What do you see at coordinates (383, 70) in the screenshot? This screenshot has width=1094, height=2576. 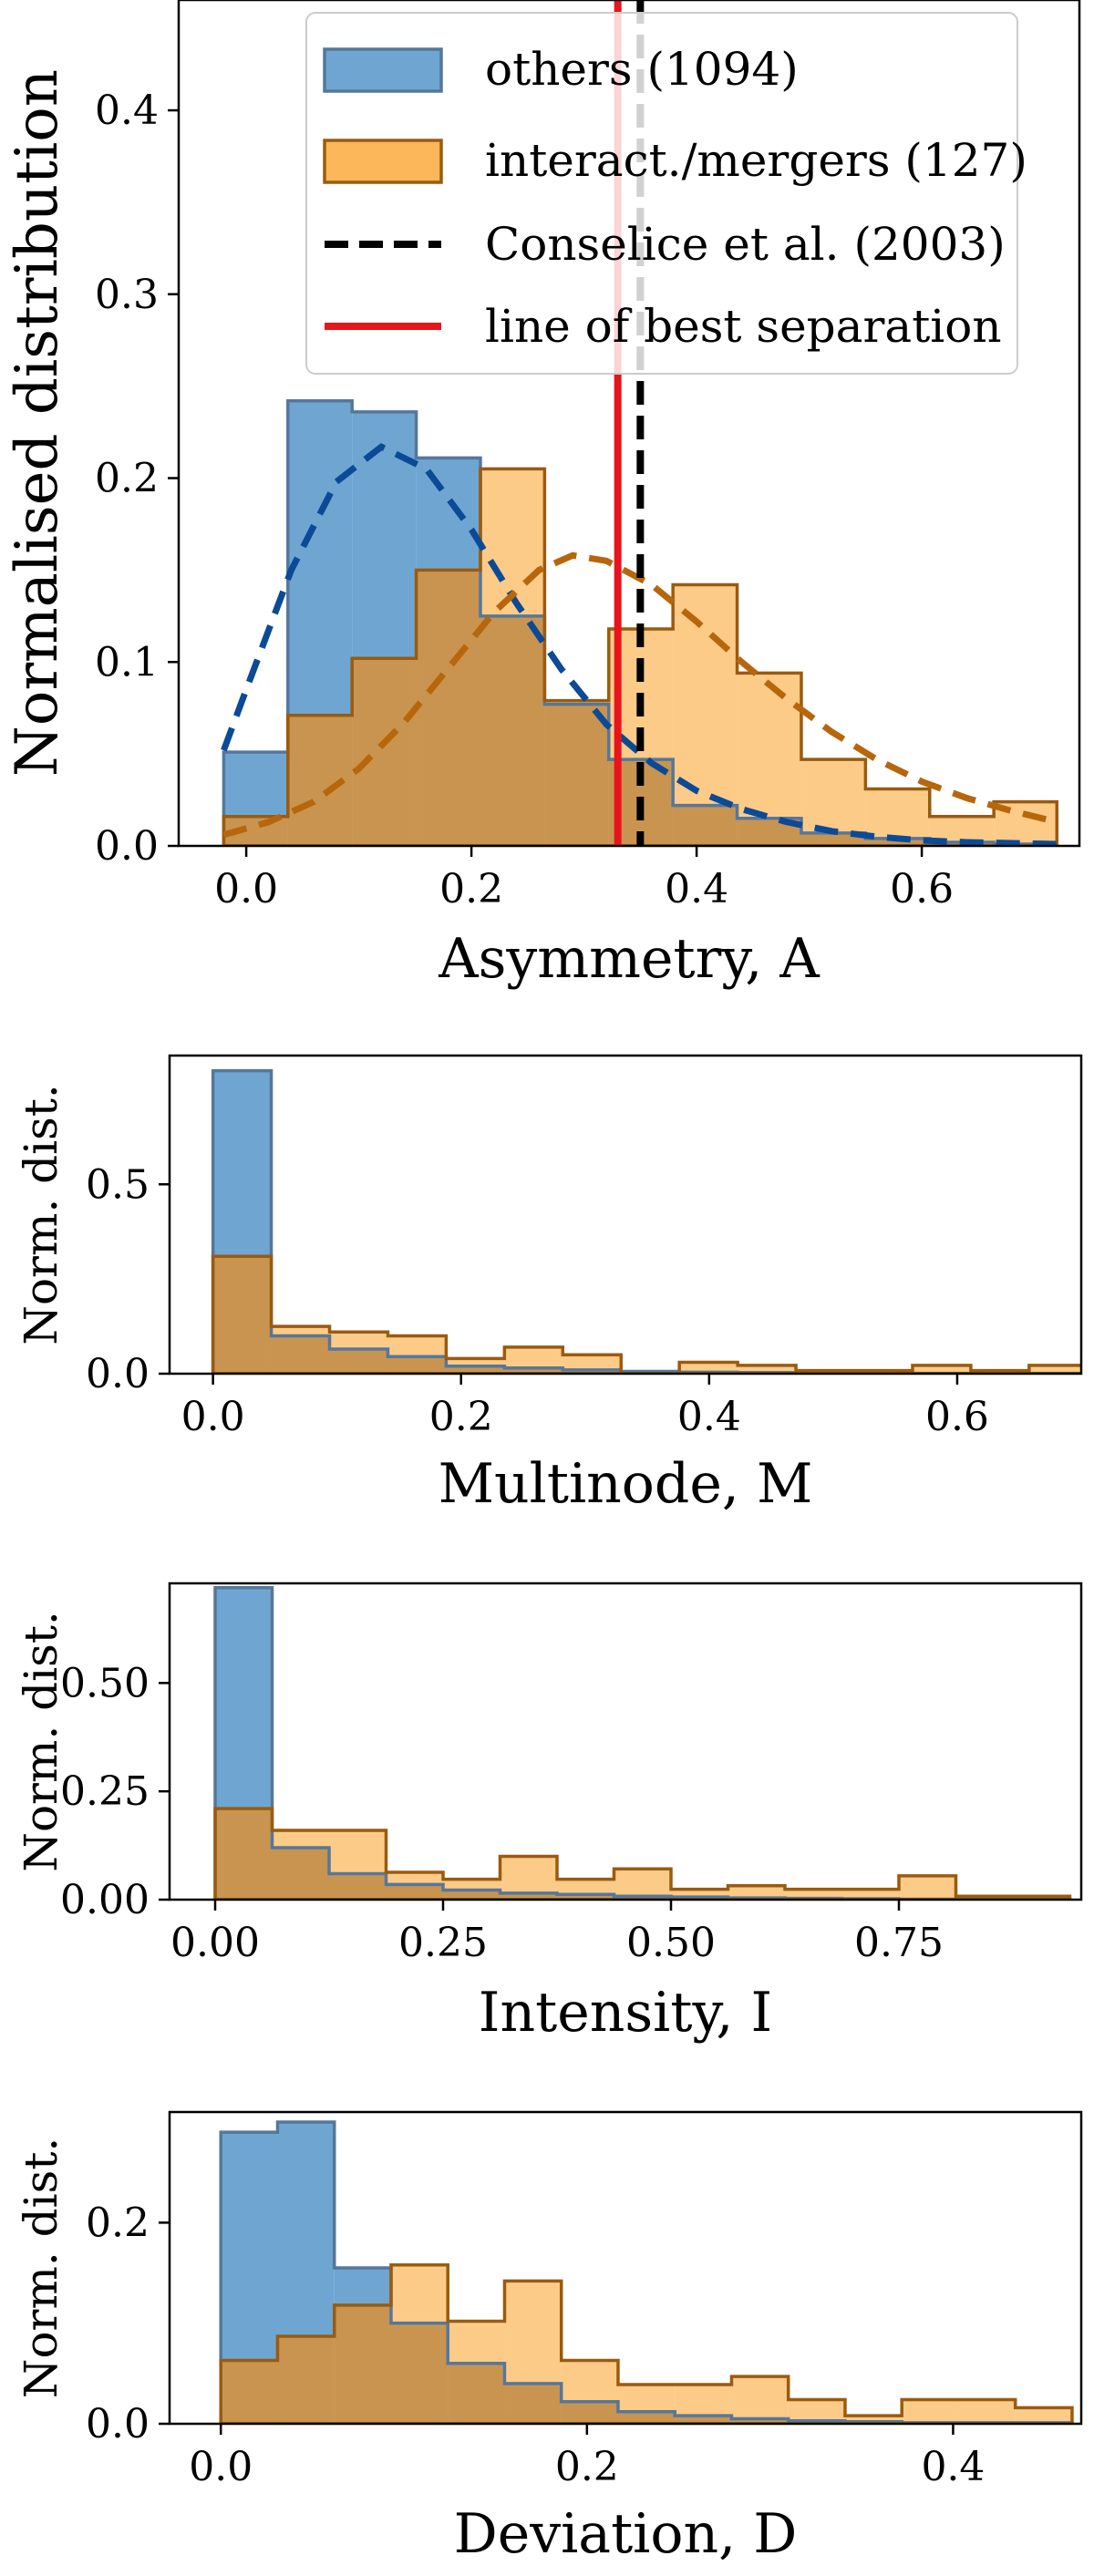 I see `legend-swatch-others` at bounding box center [383, 70].